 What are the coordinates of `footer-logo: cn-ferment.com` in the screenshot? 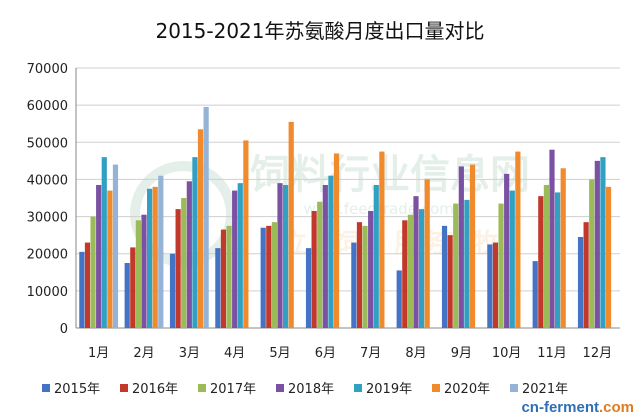 It's located at (577, 407).